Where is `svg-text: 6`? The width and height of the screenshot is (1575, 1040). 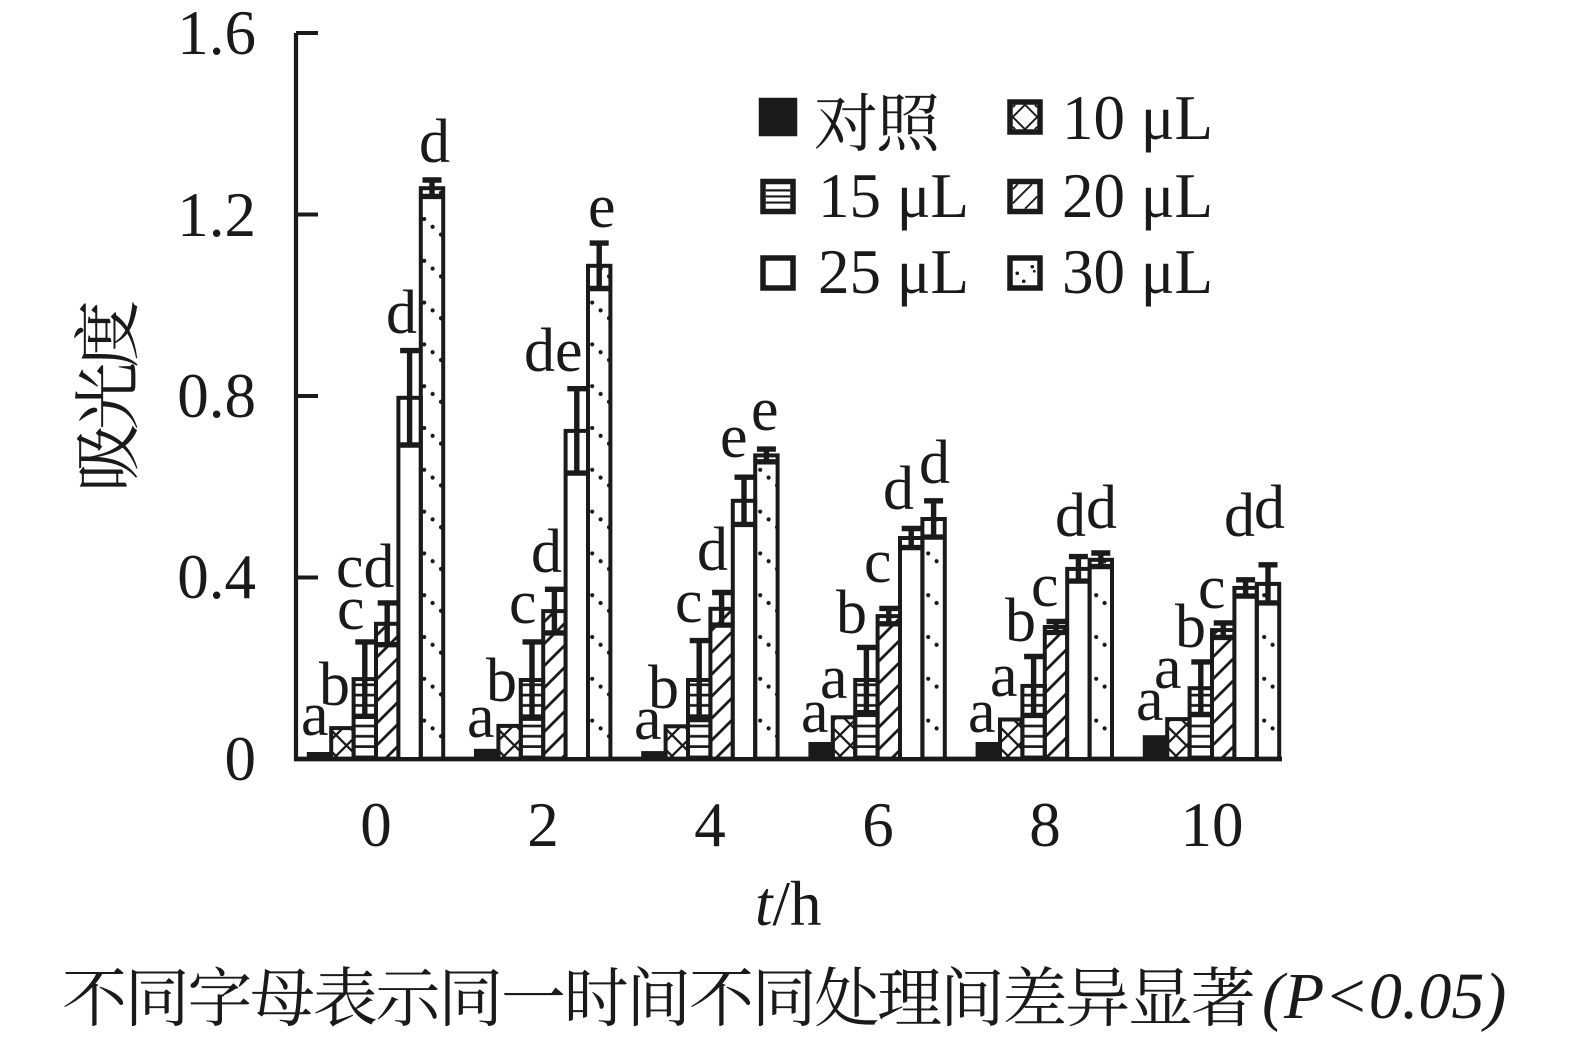 svg-text: 6 is located at coordinates (878, 825).